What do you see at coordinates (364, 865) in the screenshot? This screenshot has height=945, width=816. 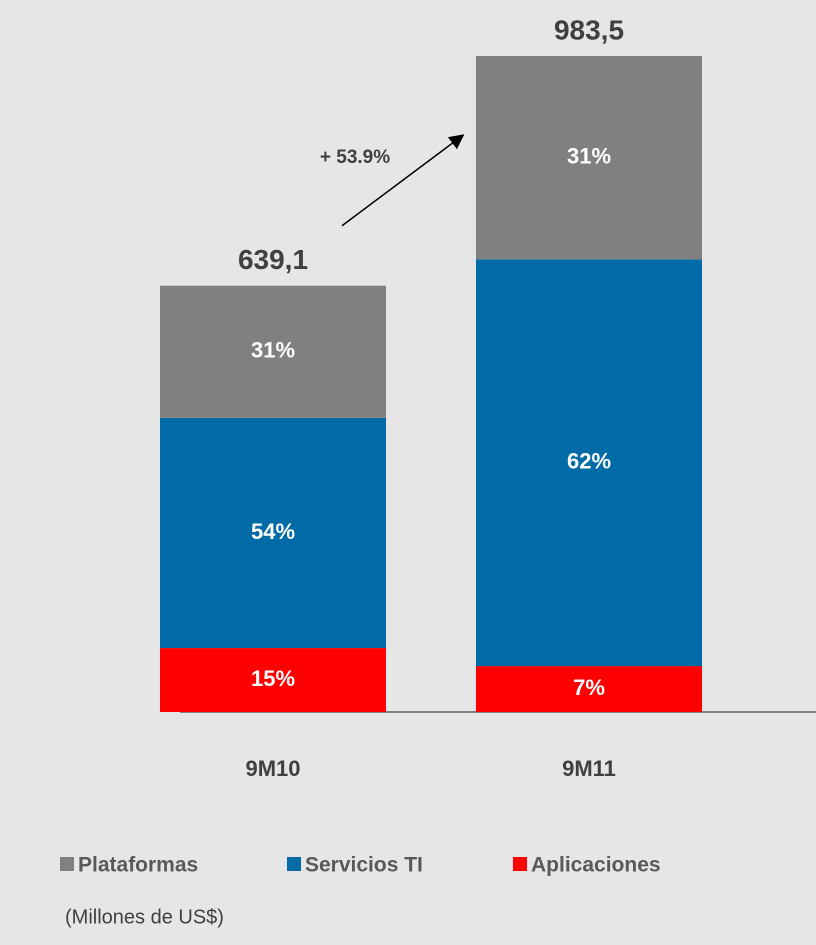 I see `legend-label: Servicios TI` at bounding box center [364, 865].